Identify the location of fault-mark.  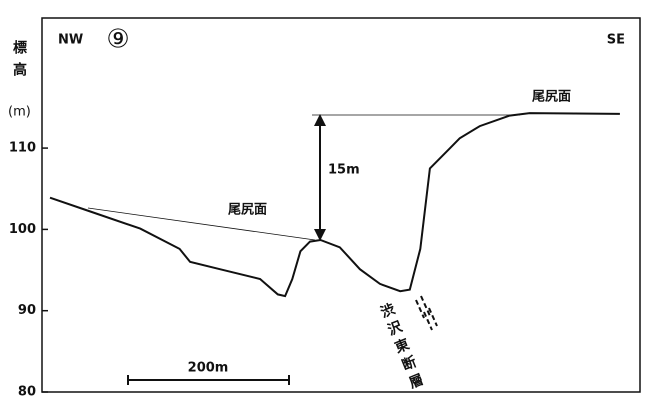
(426, 313).